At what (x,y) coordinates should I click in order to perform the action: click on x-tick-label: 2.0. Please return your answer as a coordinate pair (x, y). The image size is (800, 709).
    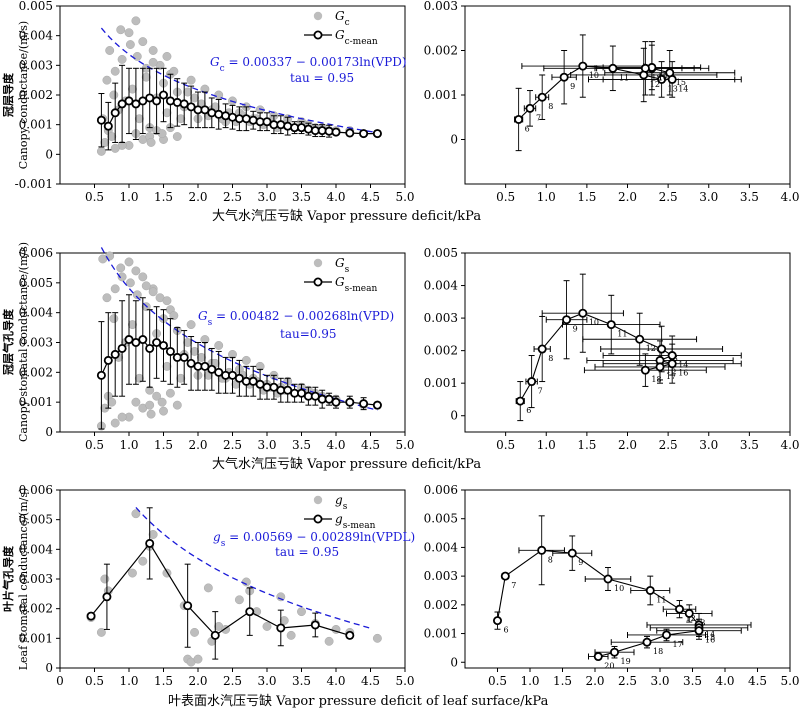
    Looking at the image, I should click on (627, 445).